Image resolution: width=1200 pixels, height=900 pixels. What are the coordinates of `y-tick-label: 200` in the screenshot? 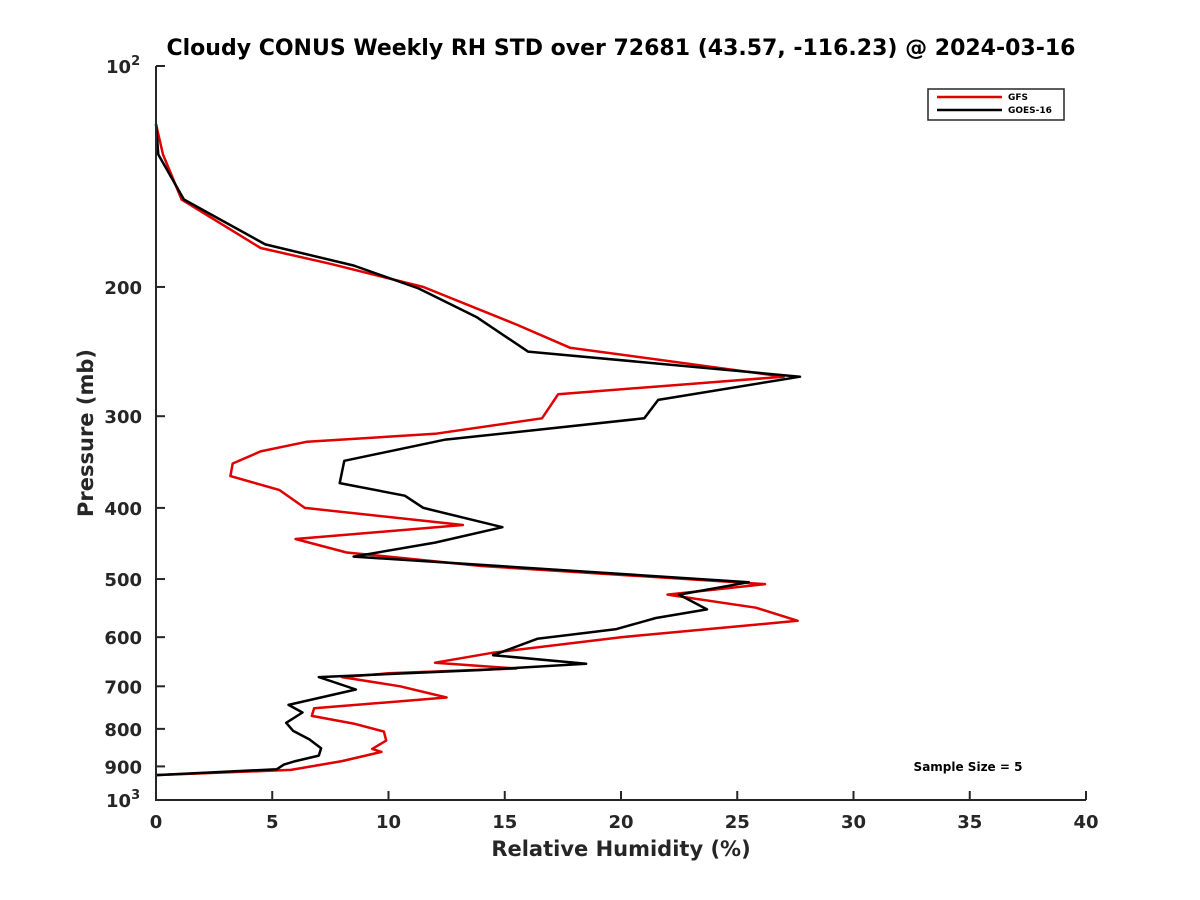 It's located at (123, 288).